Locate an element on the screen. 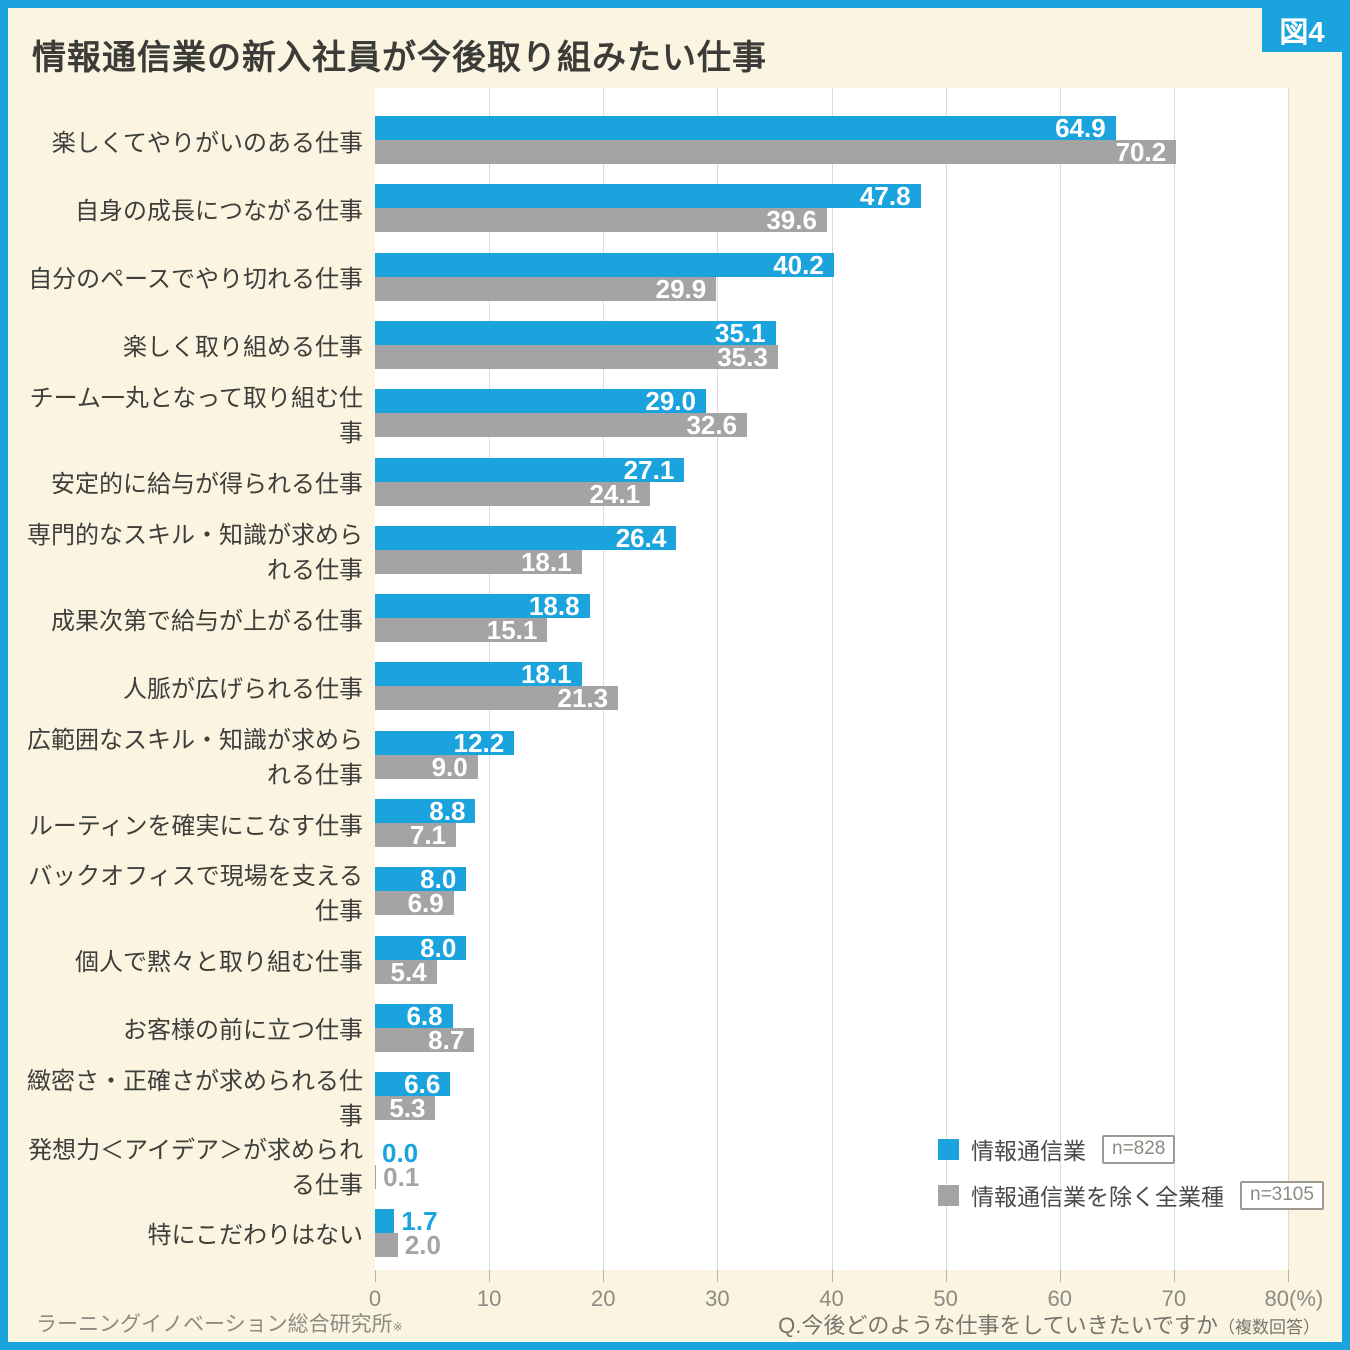  bar-value: 21.3 is located at coordinates (583, 698).